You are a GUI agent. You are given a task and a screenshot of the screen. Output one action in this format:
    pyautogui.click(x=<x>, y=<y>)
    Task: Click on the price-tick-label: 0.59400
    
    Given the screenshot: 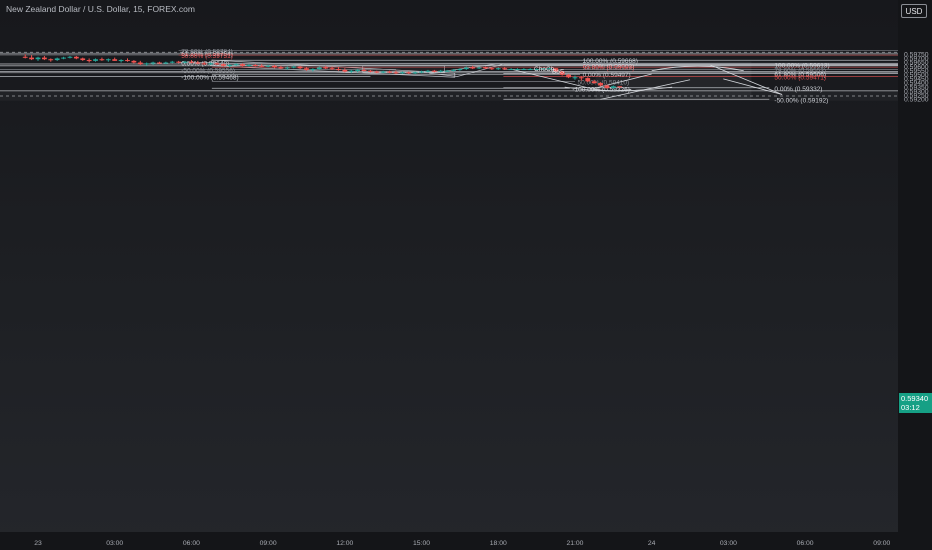 What is the action you would take?
    pyautogui.click(x=916, y=83)
    